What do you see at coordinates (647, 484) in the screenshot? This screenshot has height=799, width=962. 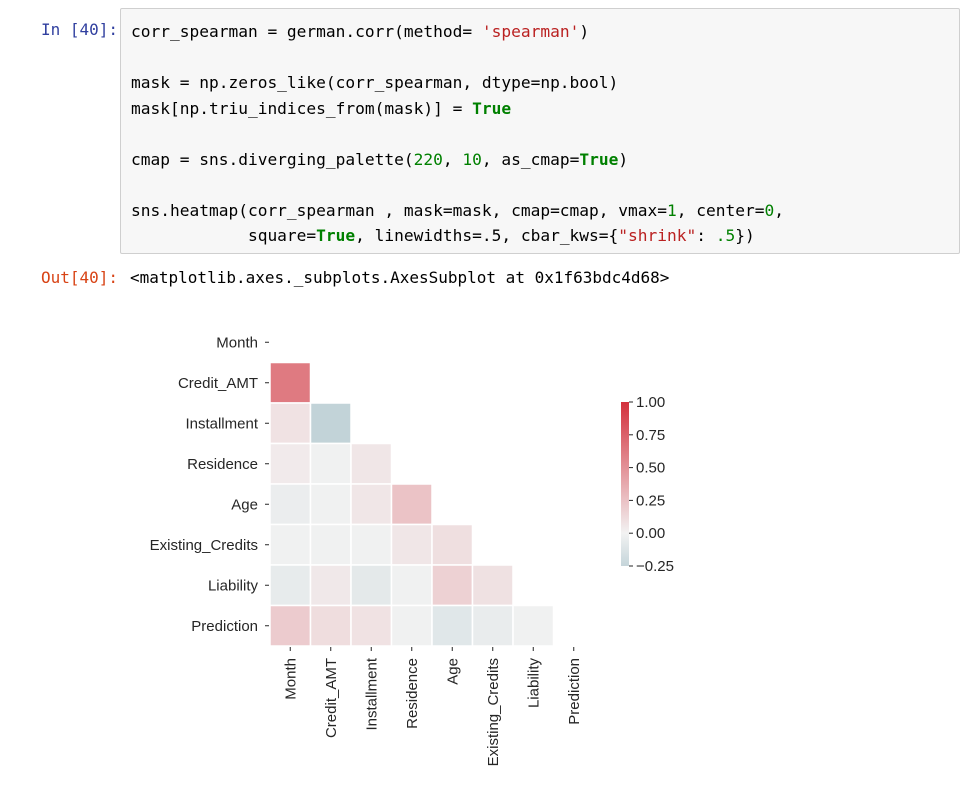 I see `colorbar: 1.00 0.75 0.50 0.25 0.00 −0.25` at bounding box center [647, 484].